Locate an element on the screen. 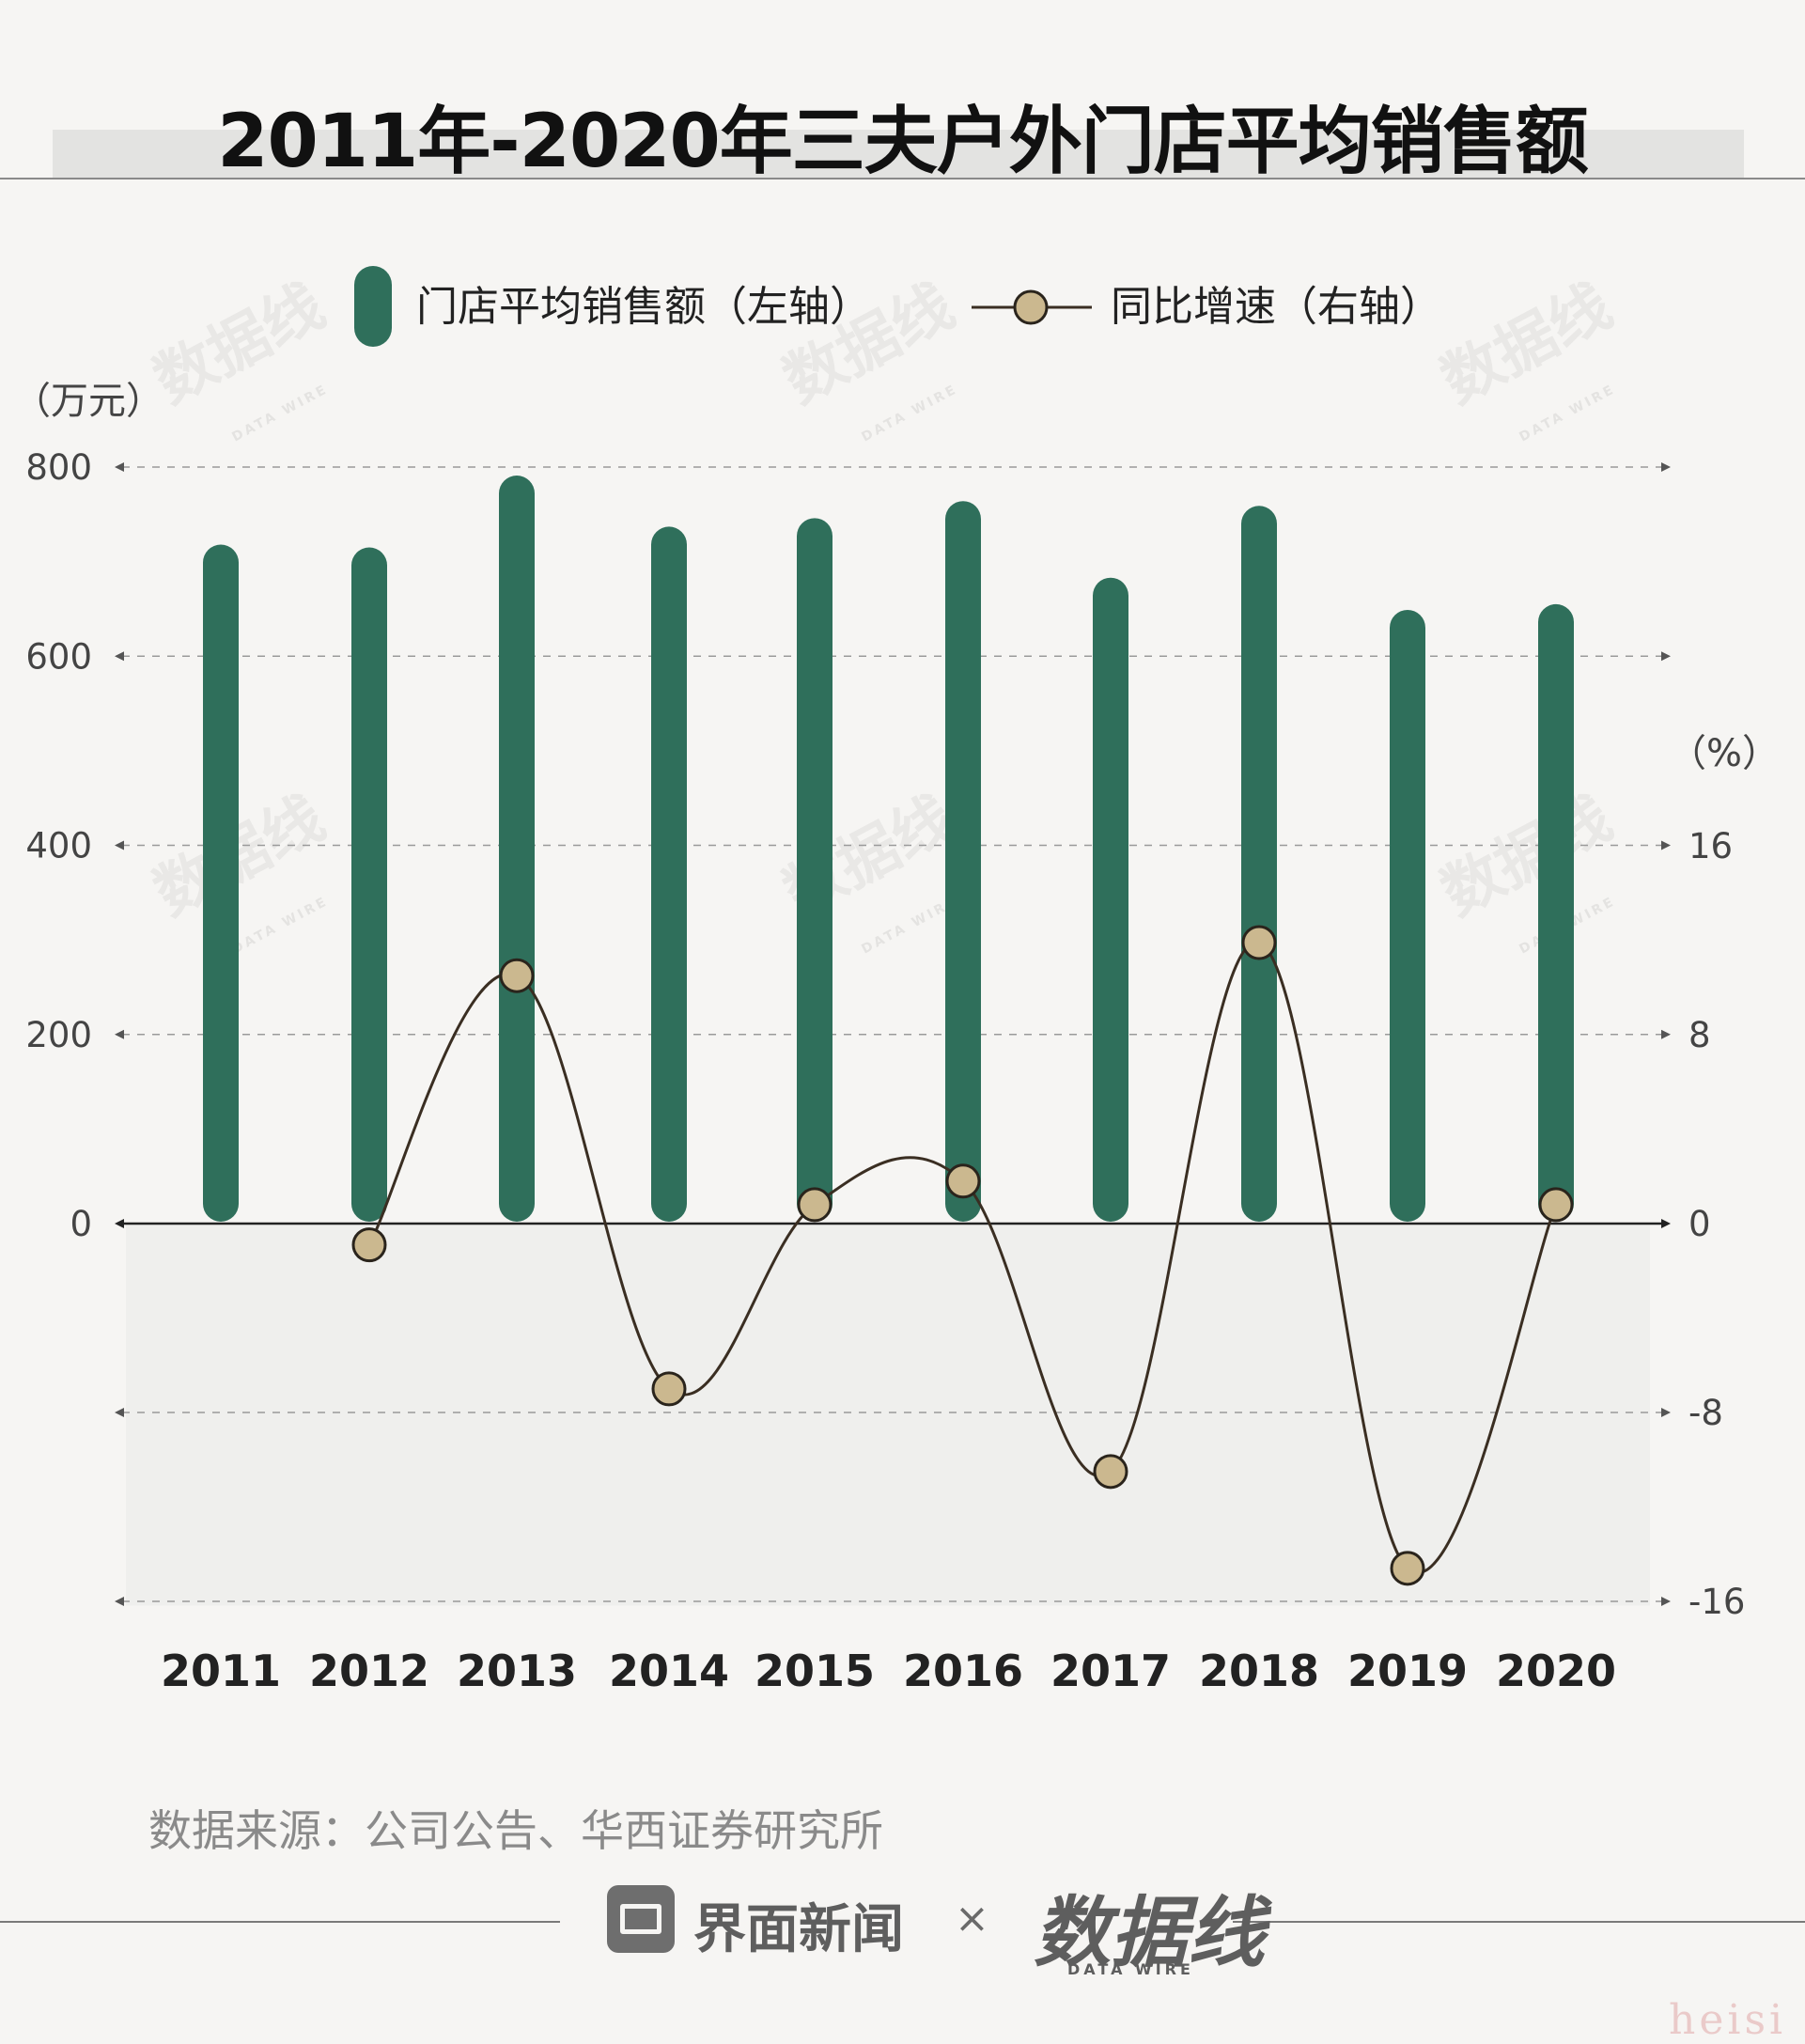  footer-rule-left is located at coordinates (280, 1922).